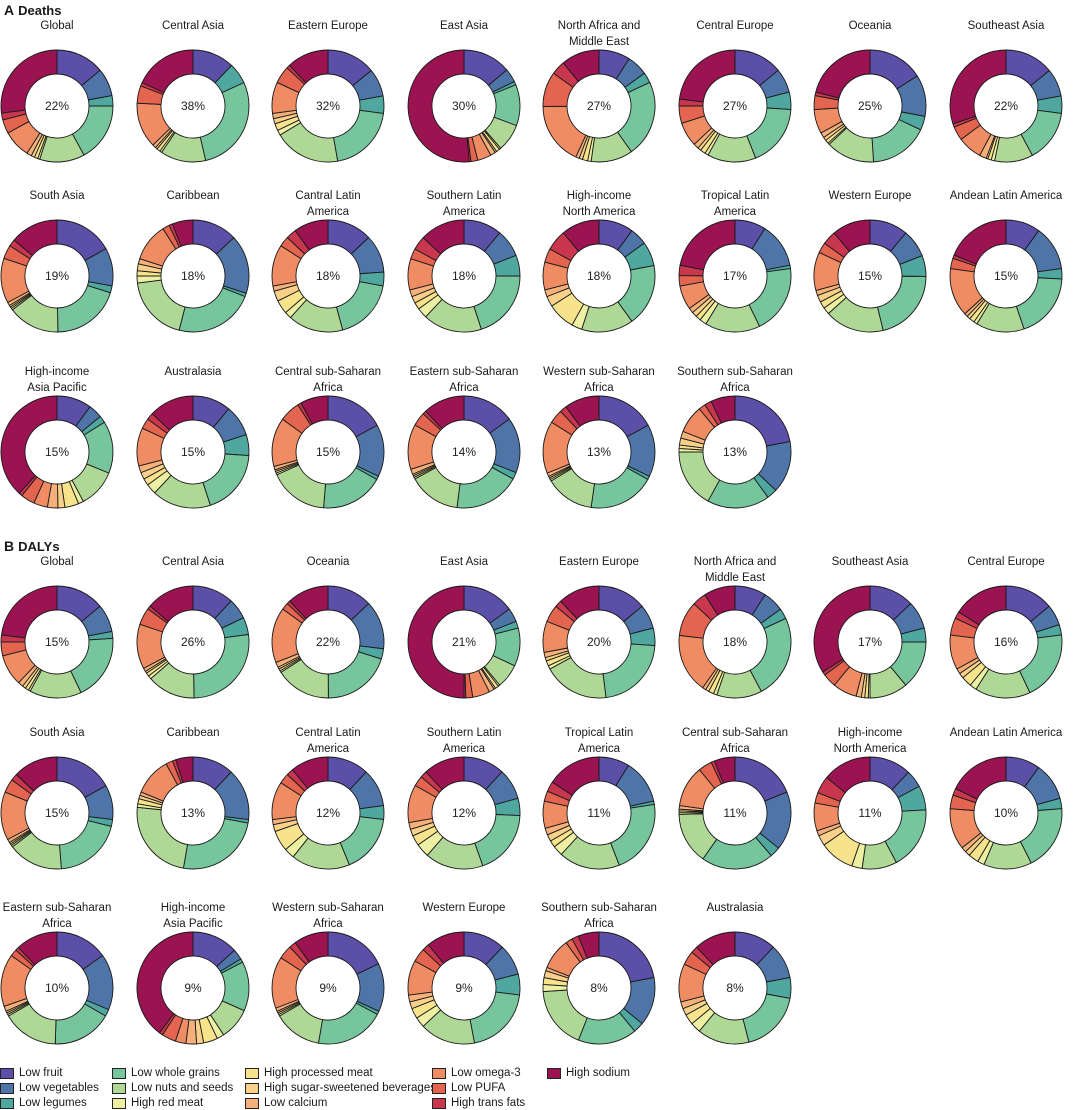  What do you see at coordinates (1006, 196) in the screenshot?
I see `chart-region-title: Andean Latin America` at bounding box center [1006, 196].